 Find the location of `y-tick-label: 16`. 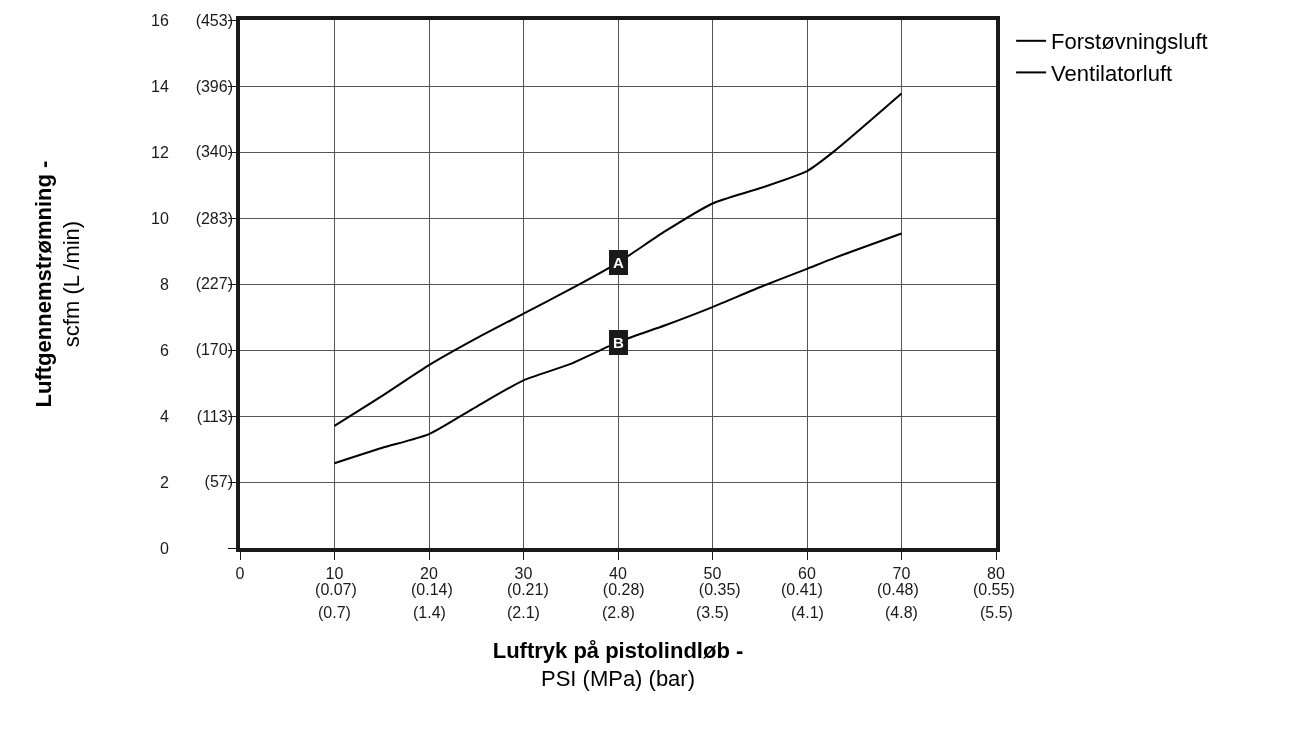

y-tick-label: 16 is located at coordinates (160, 20).